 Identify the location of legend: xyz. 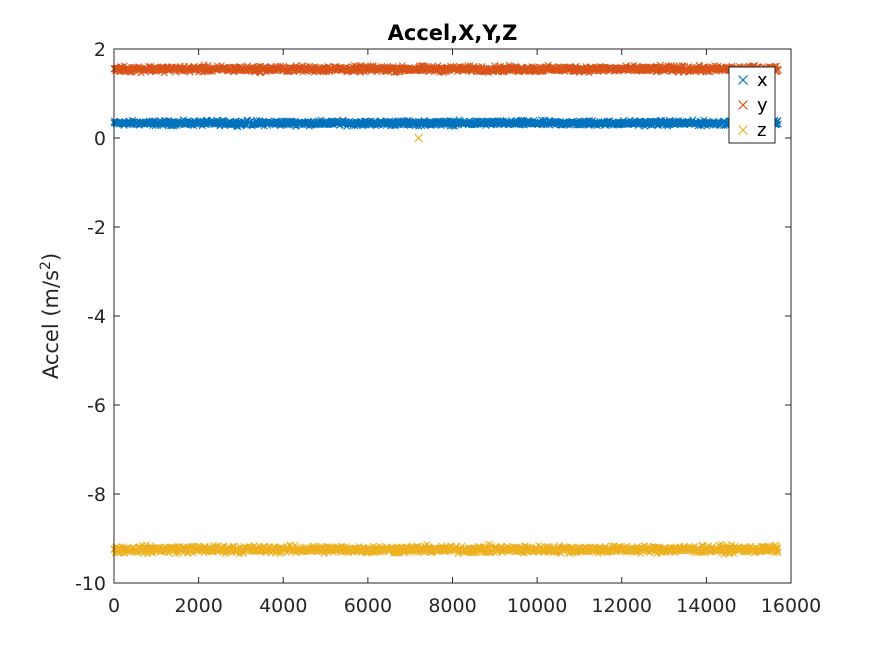
(752, 105).